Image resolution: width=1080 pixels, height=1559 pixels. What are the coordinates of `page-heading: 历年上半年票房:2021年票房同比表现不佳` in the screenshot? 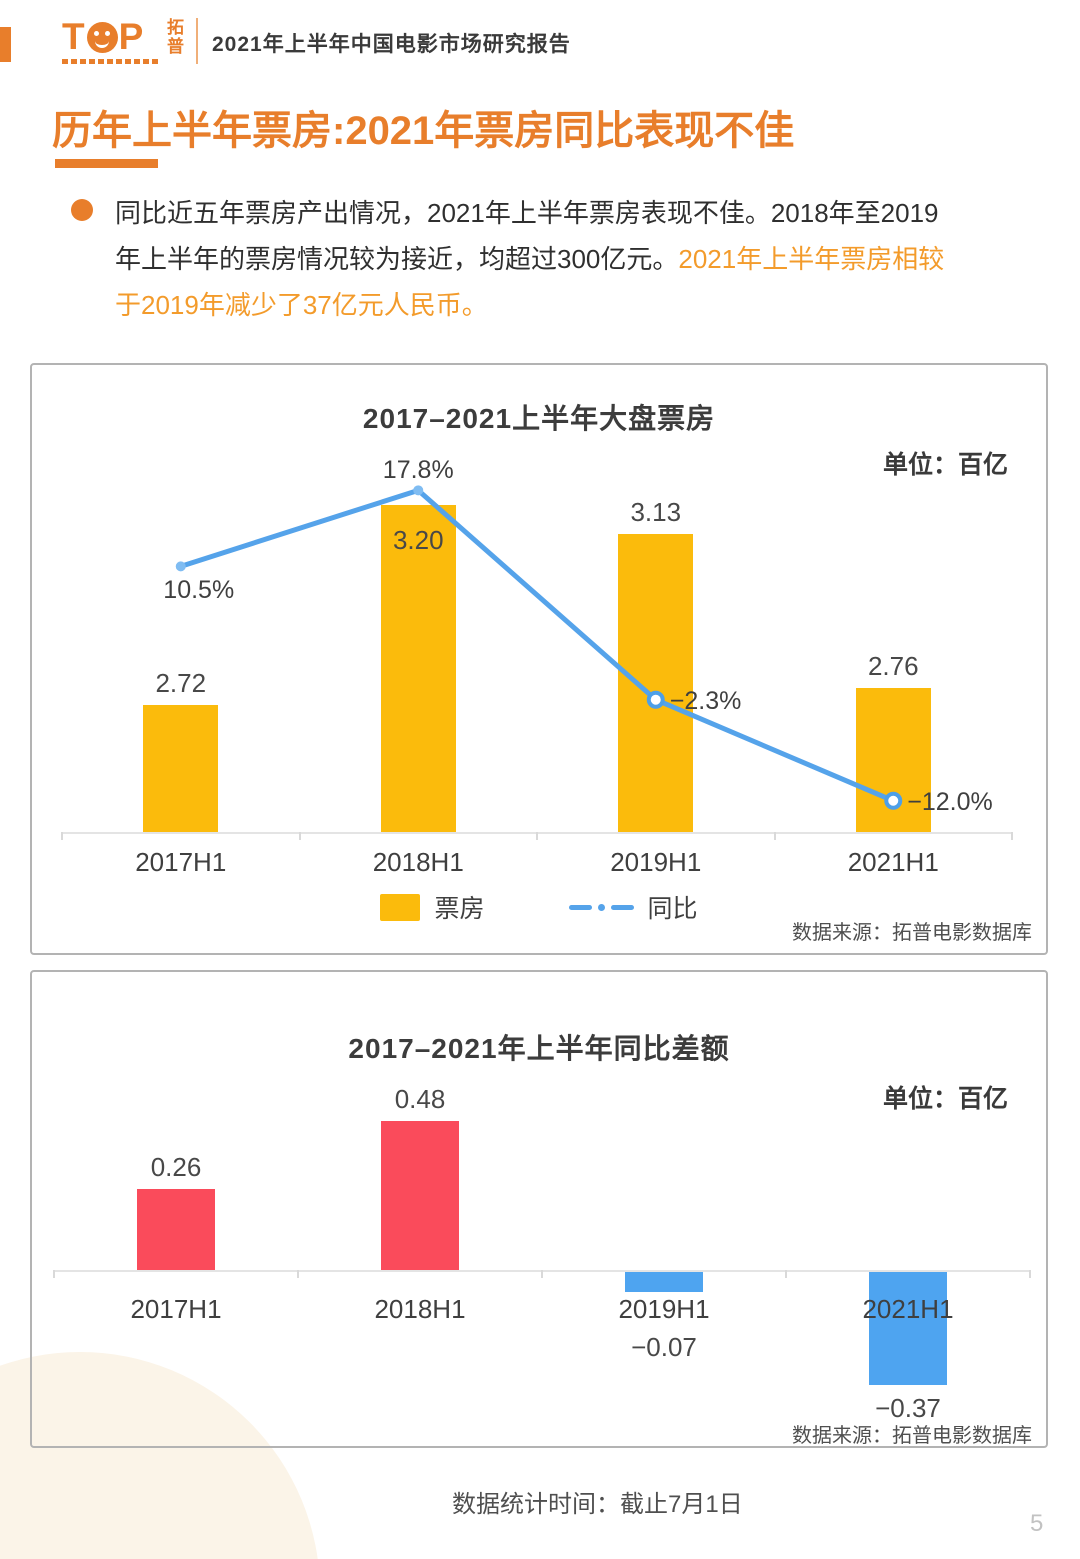 It's located at (423, 131).